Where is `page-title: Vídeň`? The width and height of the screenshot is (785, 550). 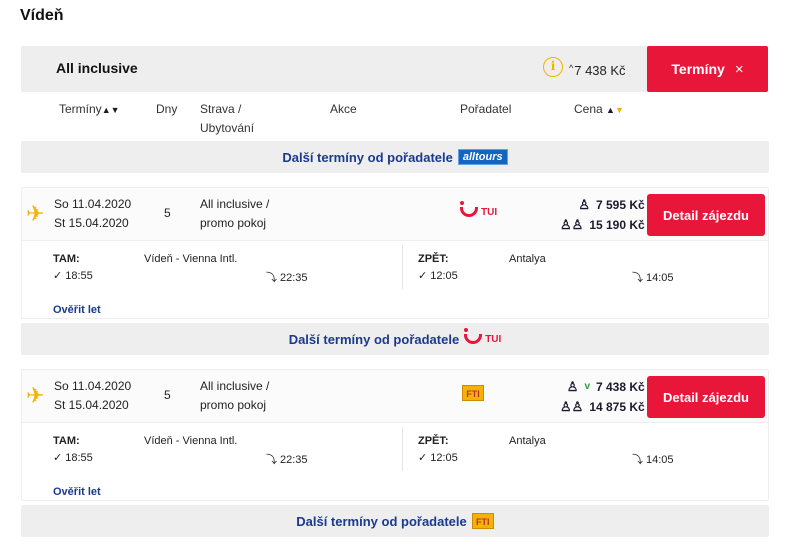 page-title: Vídeň is located at coordinates (42, 15).